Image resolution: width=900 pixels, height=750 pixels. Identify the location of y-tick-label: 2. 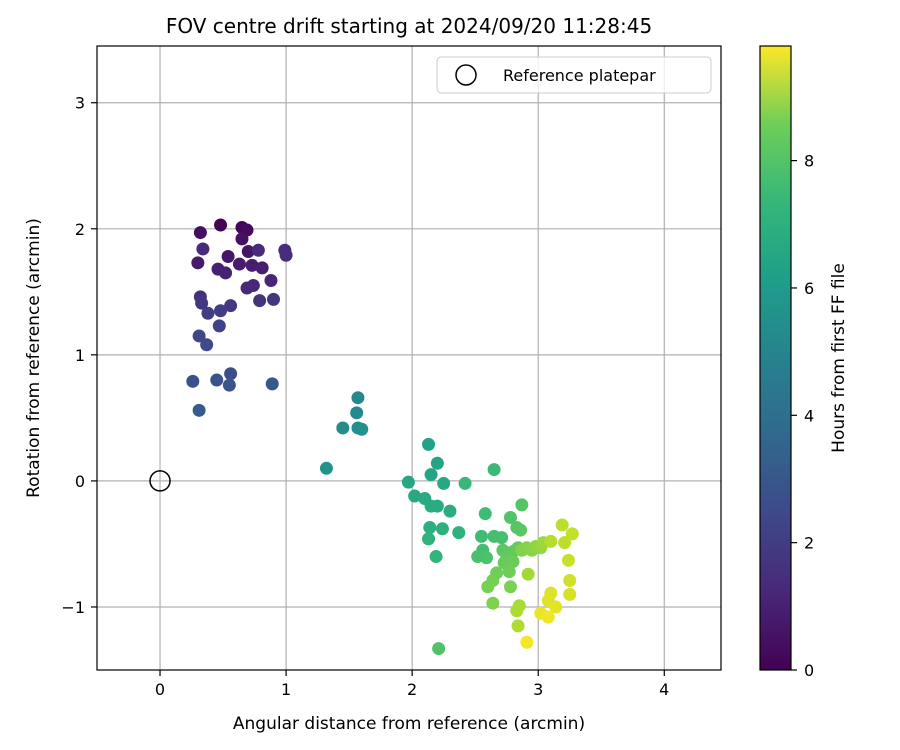
(80, 229).